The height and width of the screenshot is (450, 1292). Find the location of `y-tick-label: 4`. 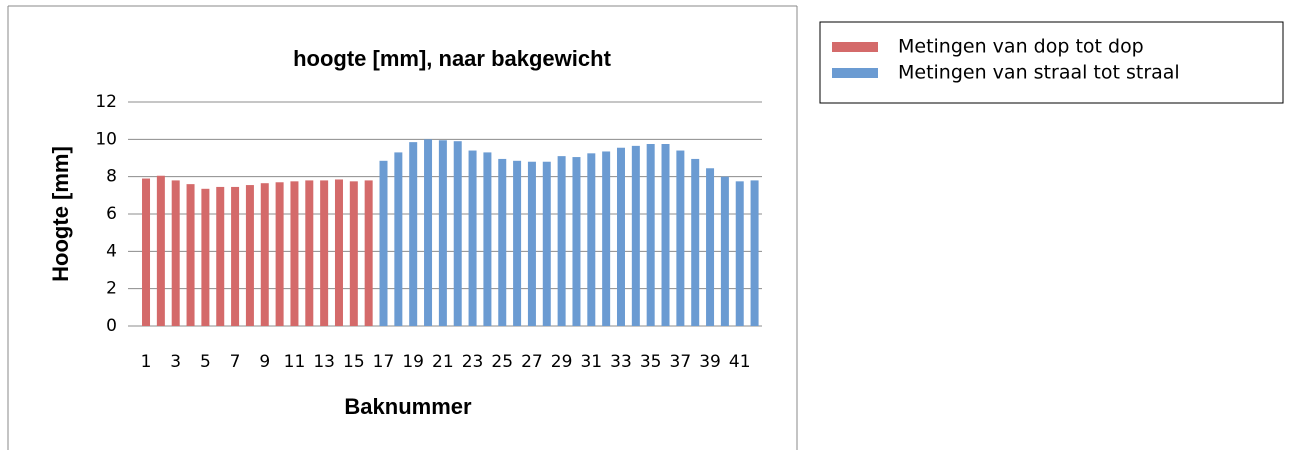

y-tick-label: 4 is located at coordinates (111, 251).